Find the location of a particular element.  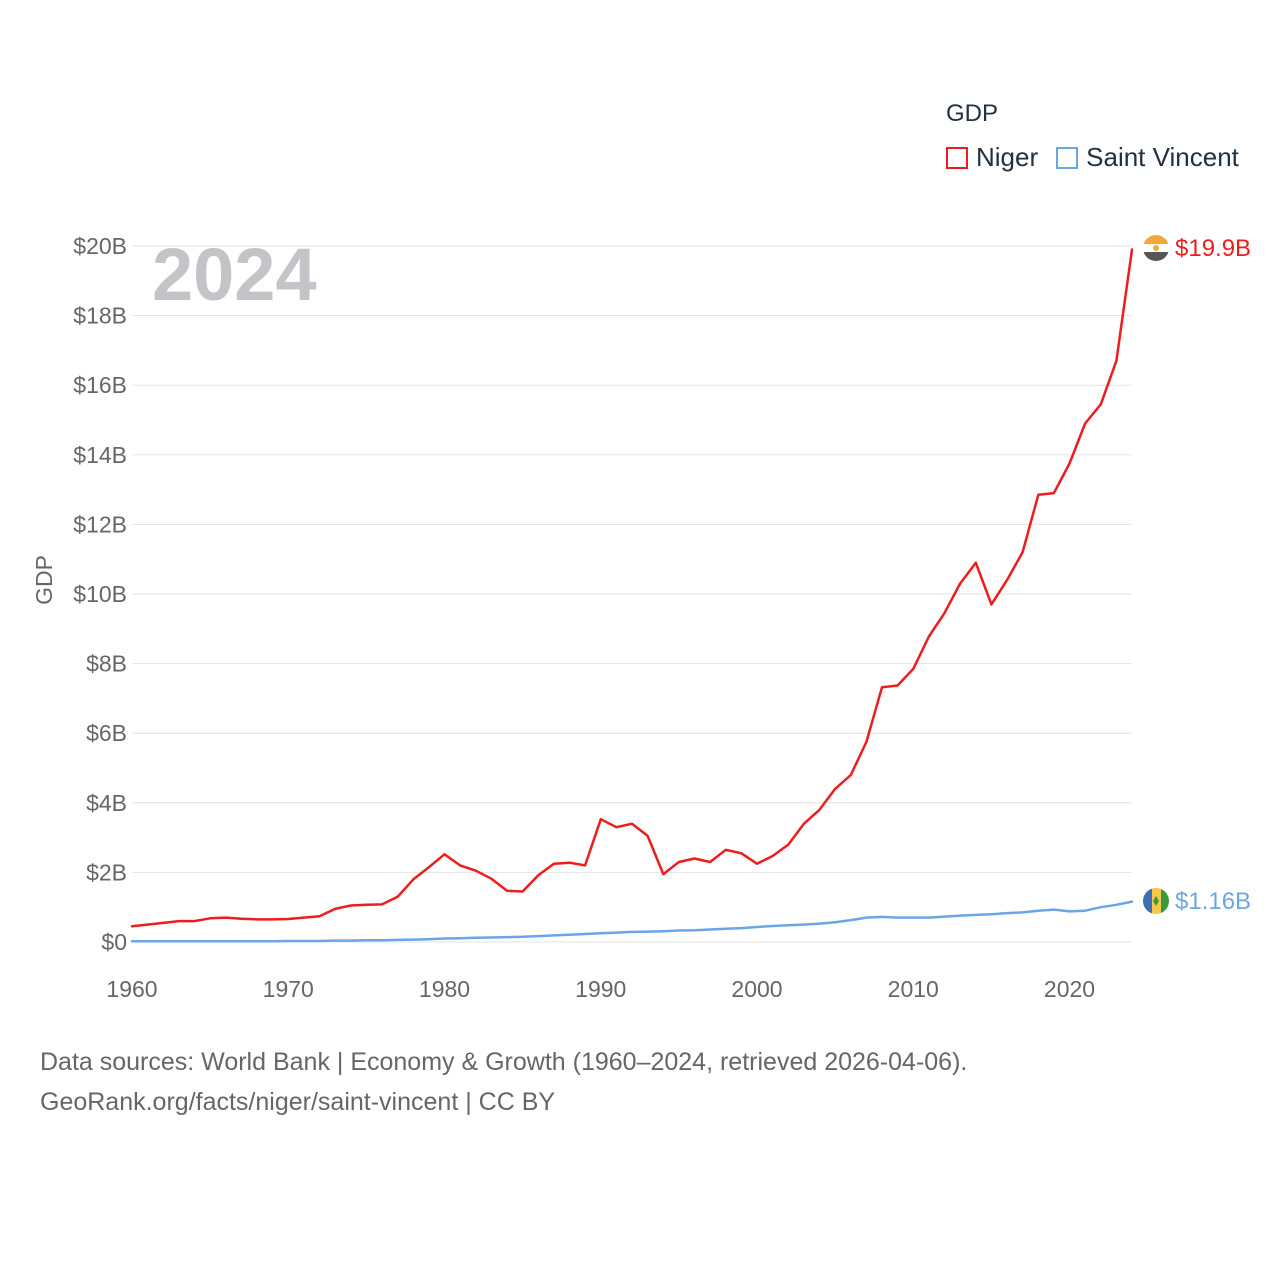

end-markers: $19.9B $1.16B is located at coordinates (1197, 575).